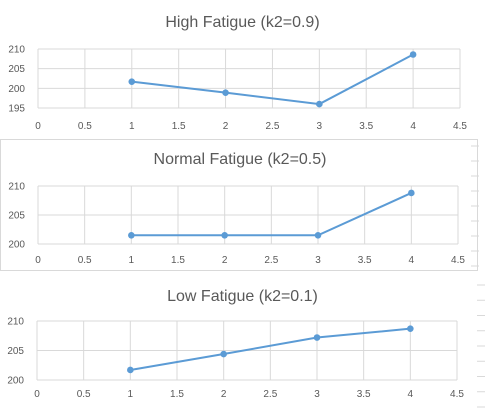 This screenshot has width=485, height=413. What do you see at coordinates (16, 109) in the screenshot?
I see `y-tick-label: 195` at bounding box center [16, 109].